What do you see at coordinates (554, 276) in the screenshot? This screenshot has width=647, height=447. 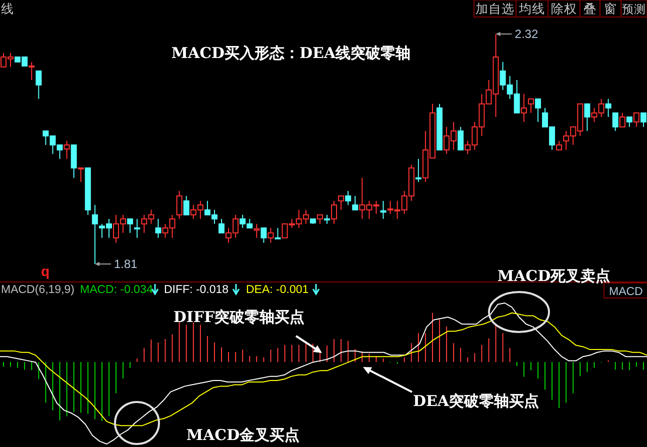 I see `text: MACD死叉卖点` at bounding box center [554, 276].